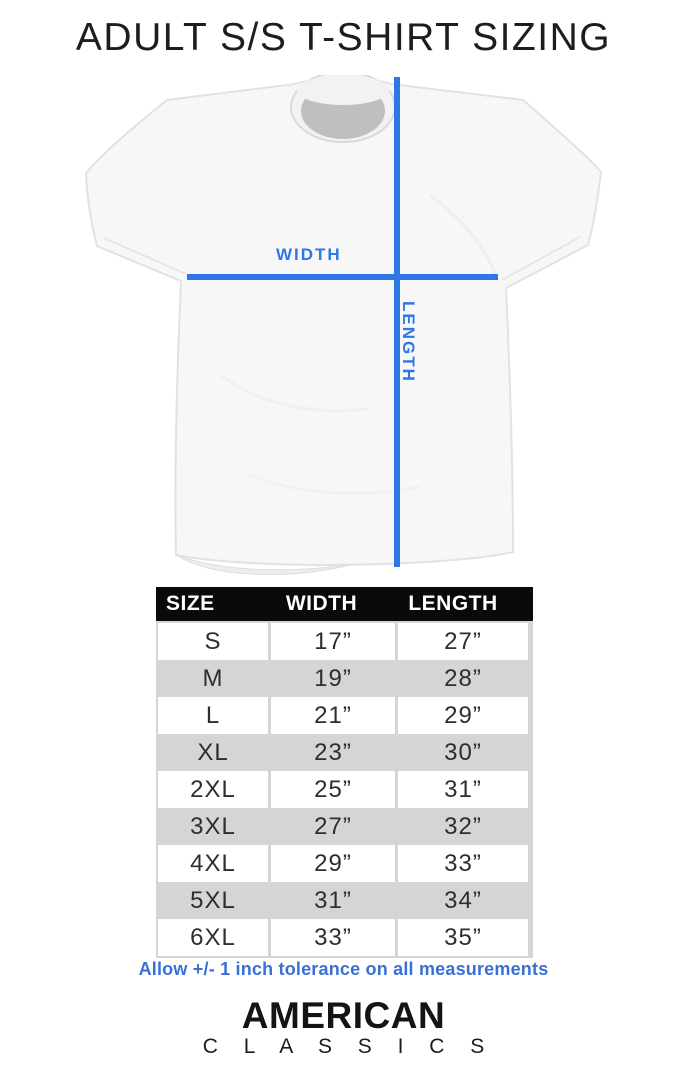 This screenshot has height=1080, width=687. What do you see at coordinates (463, 900) in the screenshot?
I see `length-cell: 34”` at bounding box center [463, 900].